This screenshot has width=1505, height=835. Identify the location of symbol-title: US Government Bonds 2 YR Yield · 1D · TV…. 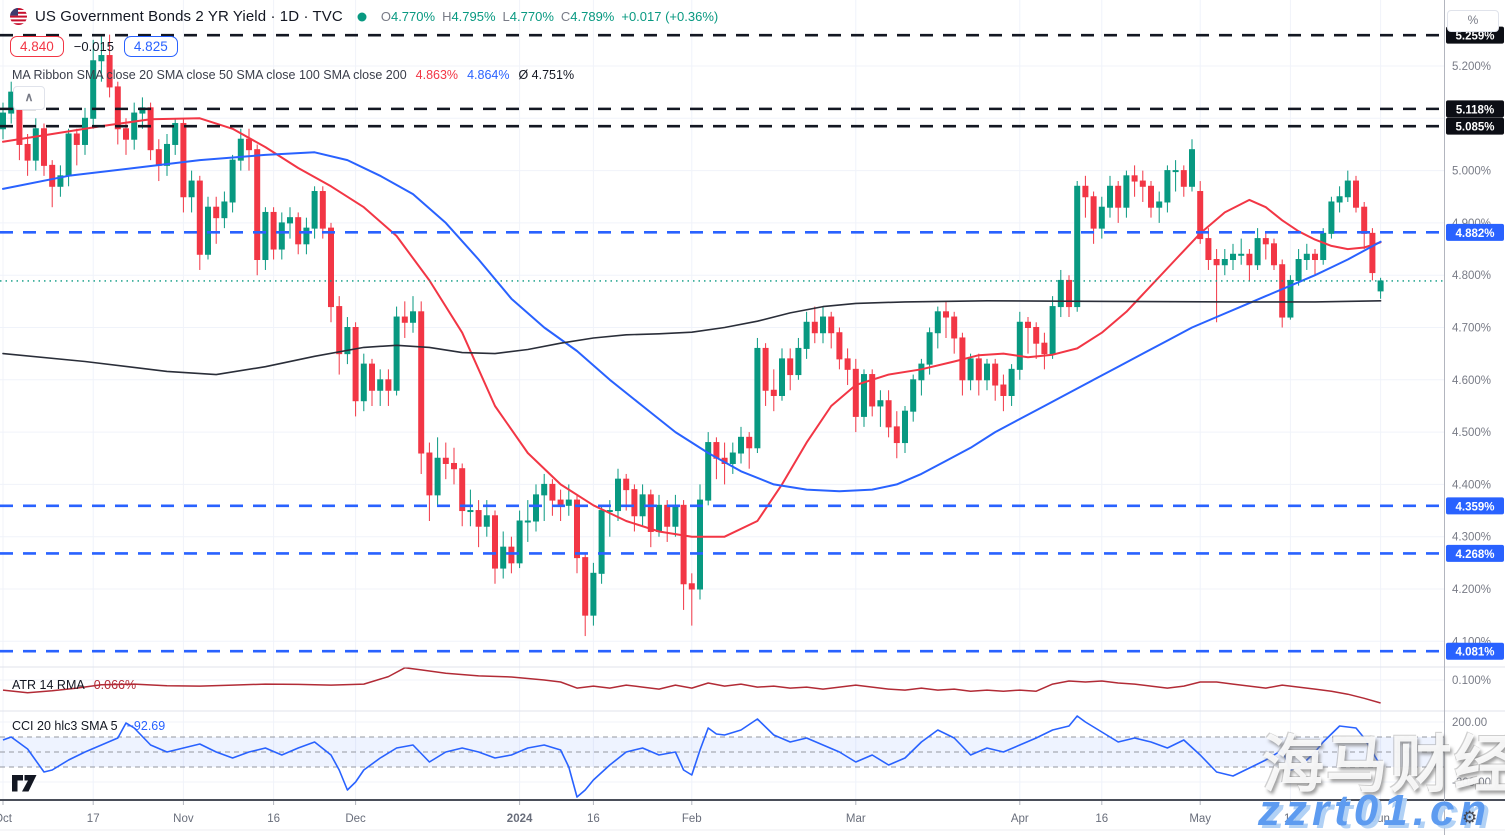
(189, 16).